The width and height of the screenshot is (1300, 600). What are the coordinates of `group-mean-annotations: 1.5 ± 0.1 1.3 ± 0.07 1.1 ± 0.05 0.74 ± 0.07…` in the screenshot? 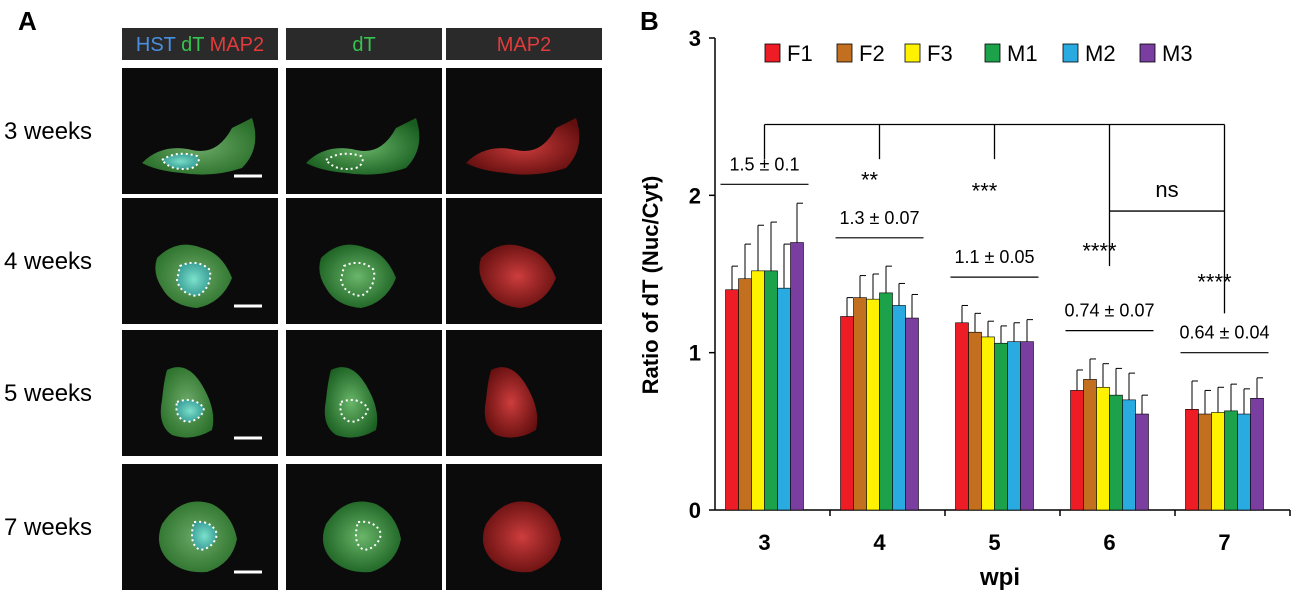 It's located at (995, 254).